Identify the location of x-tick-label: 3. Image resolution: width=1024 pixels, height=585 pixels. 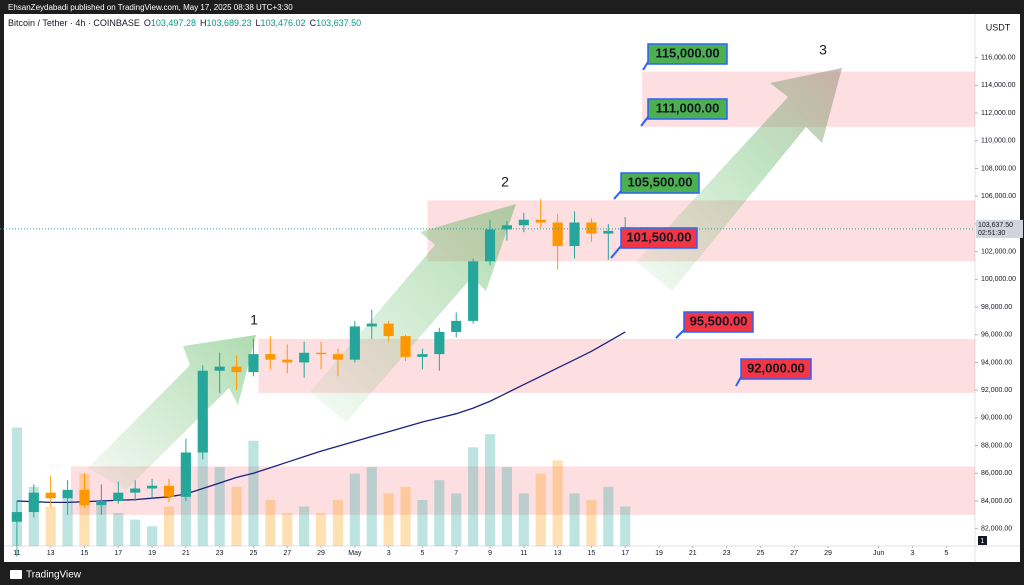
(913, 553).